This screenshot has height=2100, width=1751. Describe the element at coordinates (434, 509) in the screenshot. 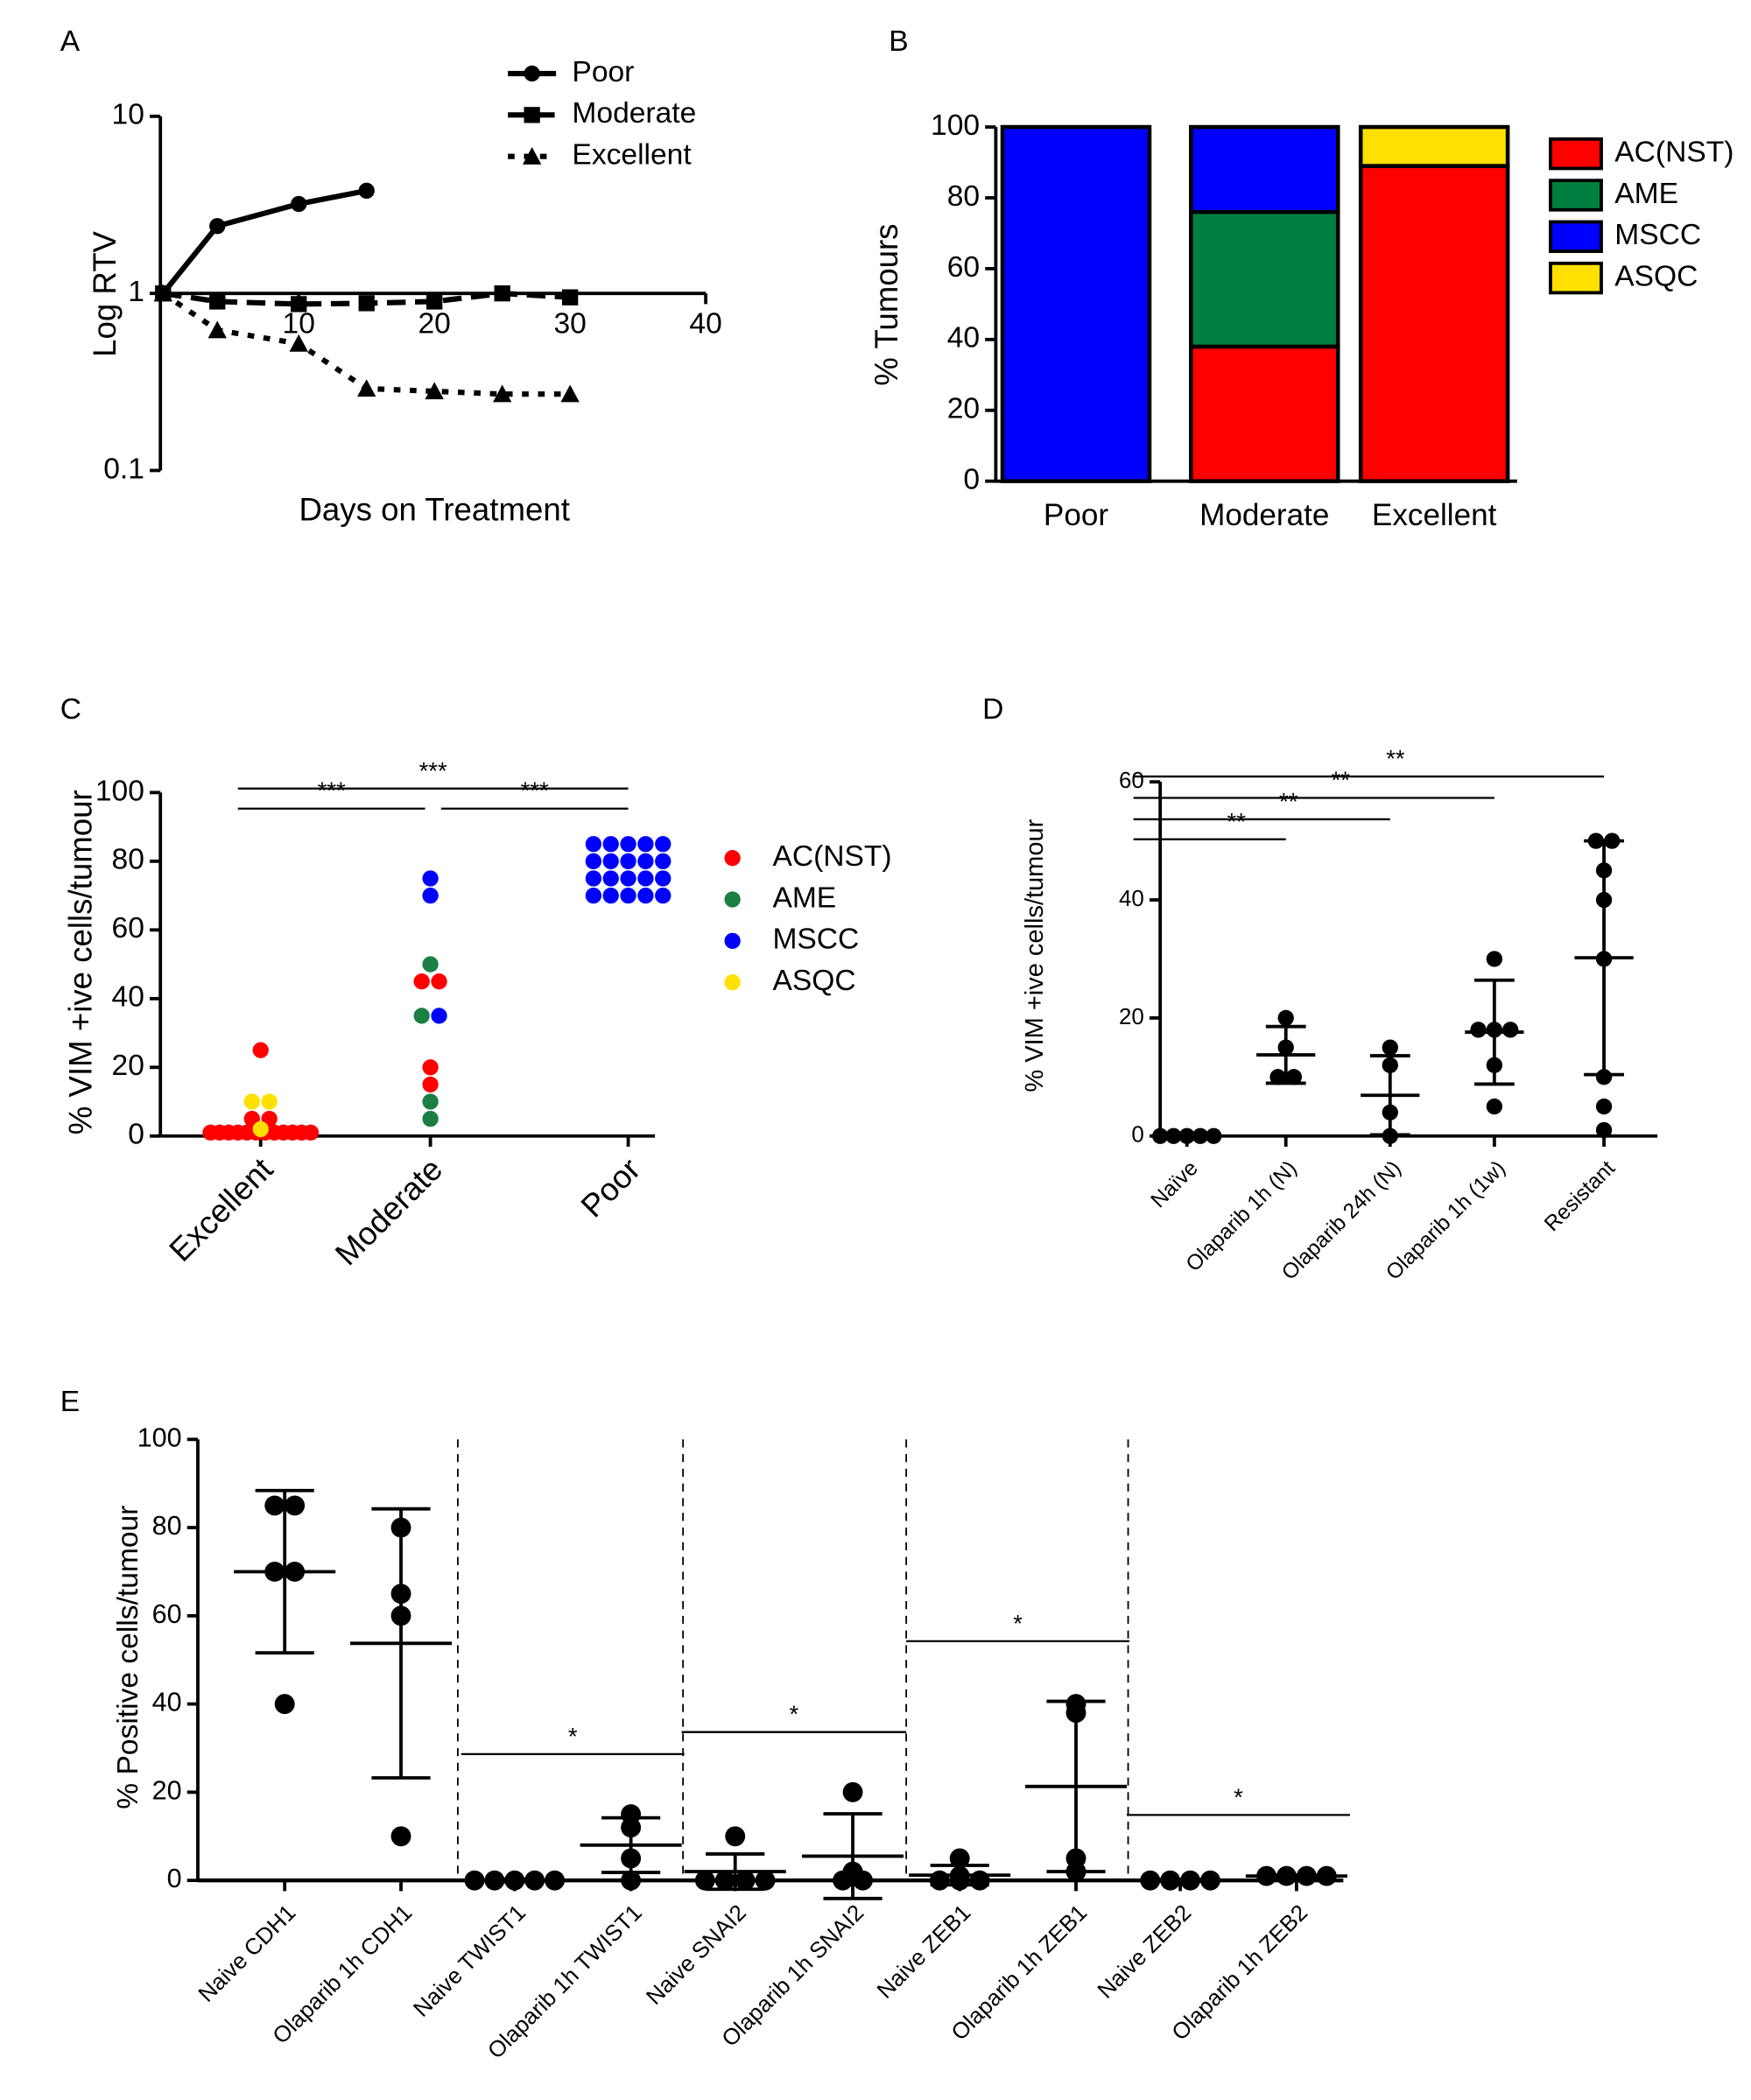

I see `x-axis-title: Days on Treatment` at that location.